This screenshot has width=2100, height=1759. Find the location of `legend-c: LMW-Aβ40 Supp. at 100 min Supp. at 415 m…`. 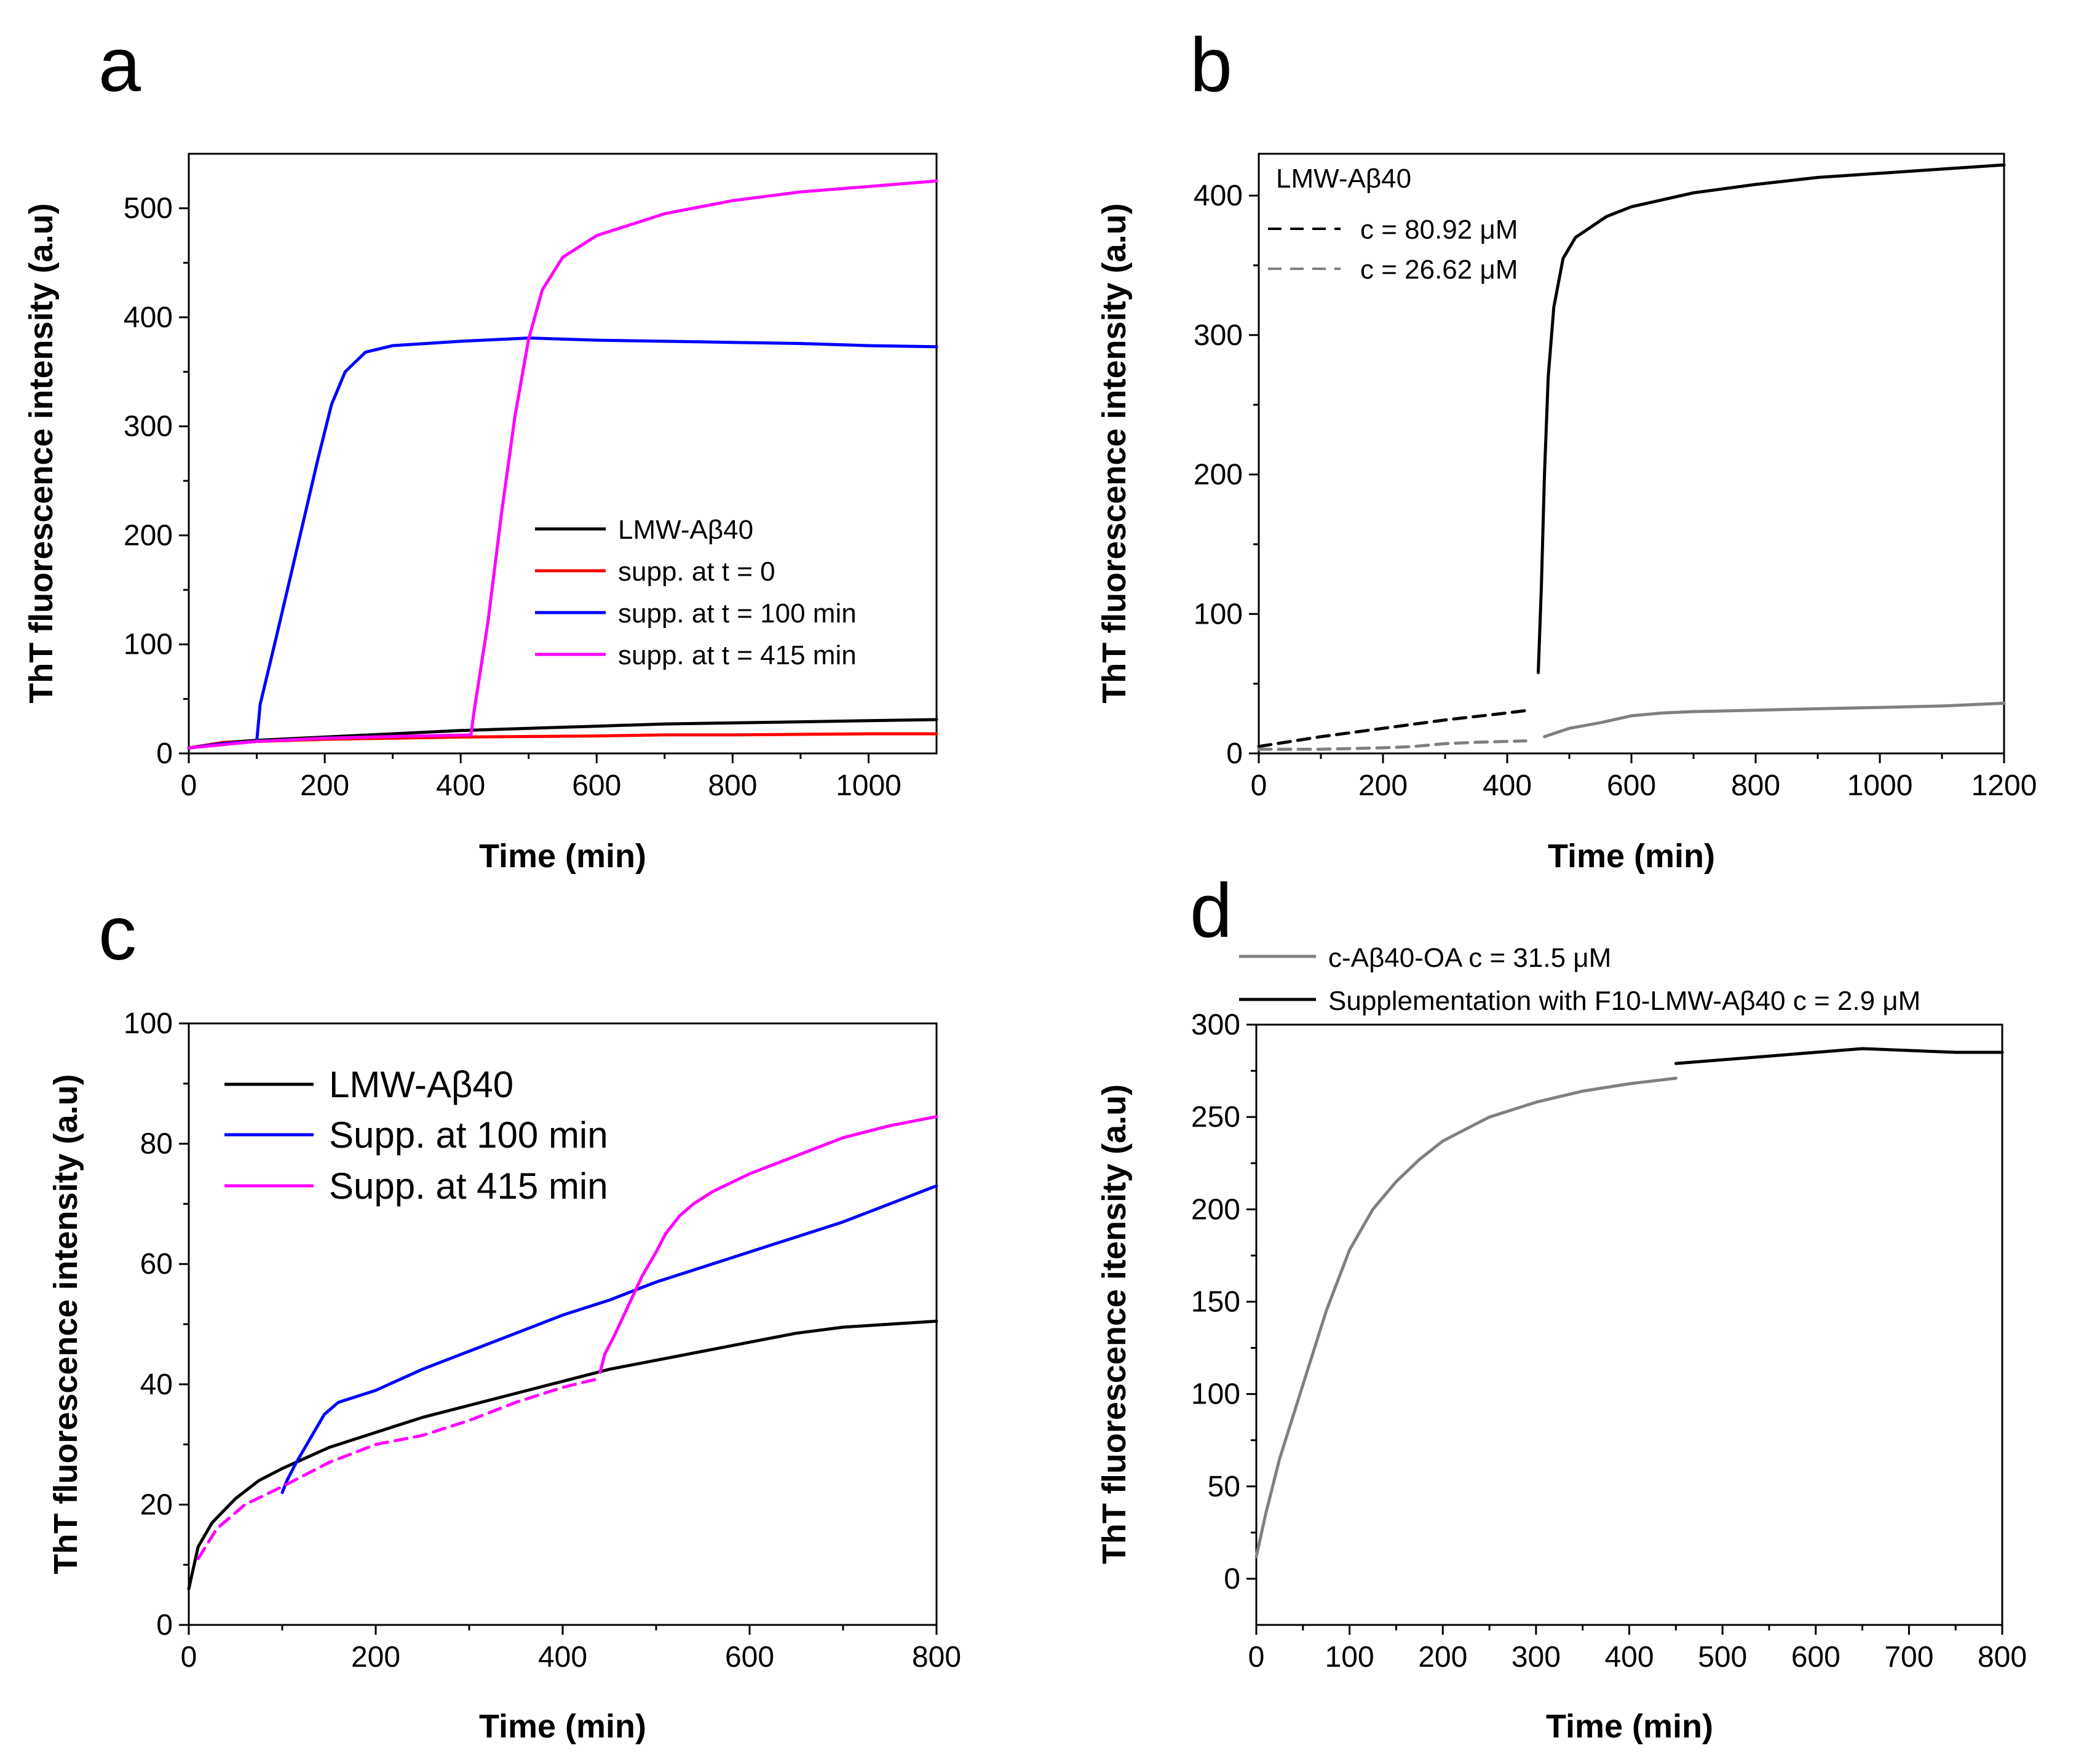

legend-c: LMW-Aβ40 Supp. at 100 min Supp. at 415 m… is located at coordinates (416, 1135).